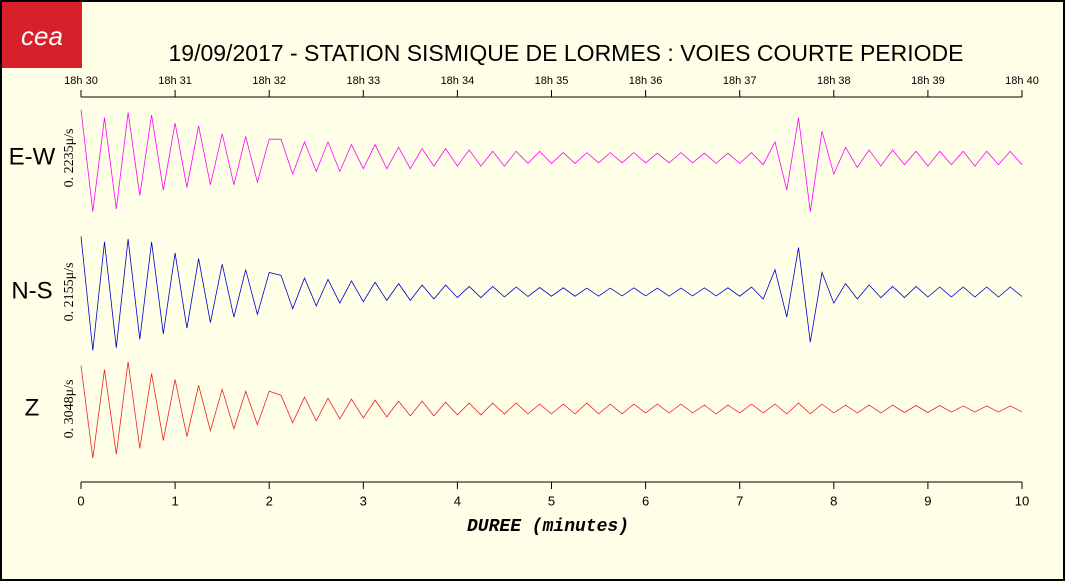 This screenshot has height=581, width=1065. Describe the element at coordinates (458, 81) in the screenshot. I see `top-tick-label: 18h 34` at that location.